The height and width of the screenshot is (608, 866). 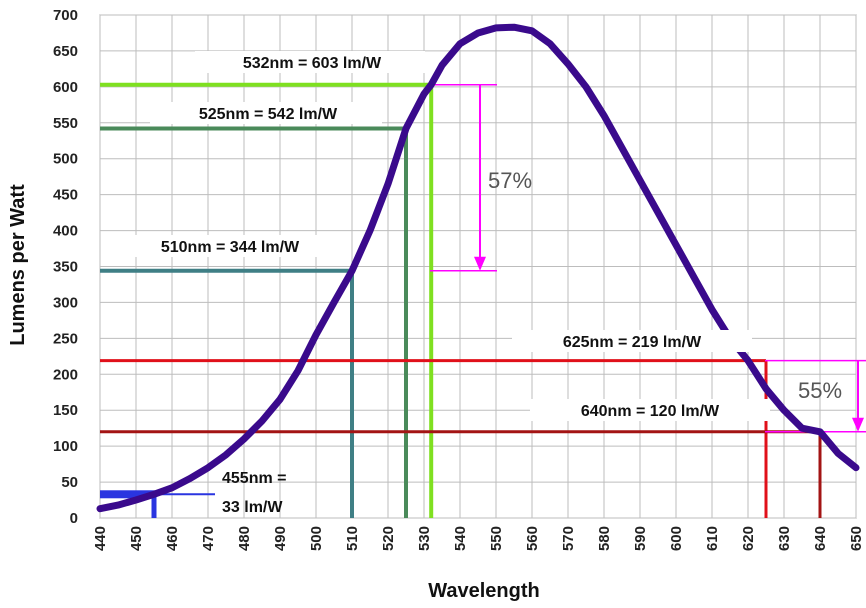 What do you see at coordinates (69, 482) in the screenshot?
I see `y-tick-label: 50` at bounding box center [69, 482].